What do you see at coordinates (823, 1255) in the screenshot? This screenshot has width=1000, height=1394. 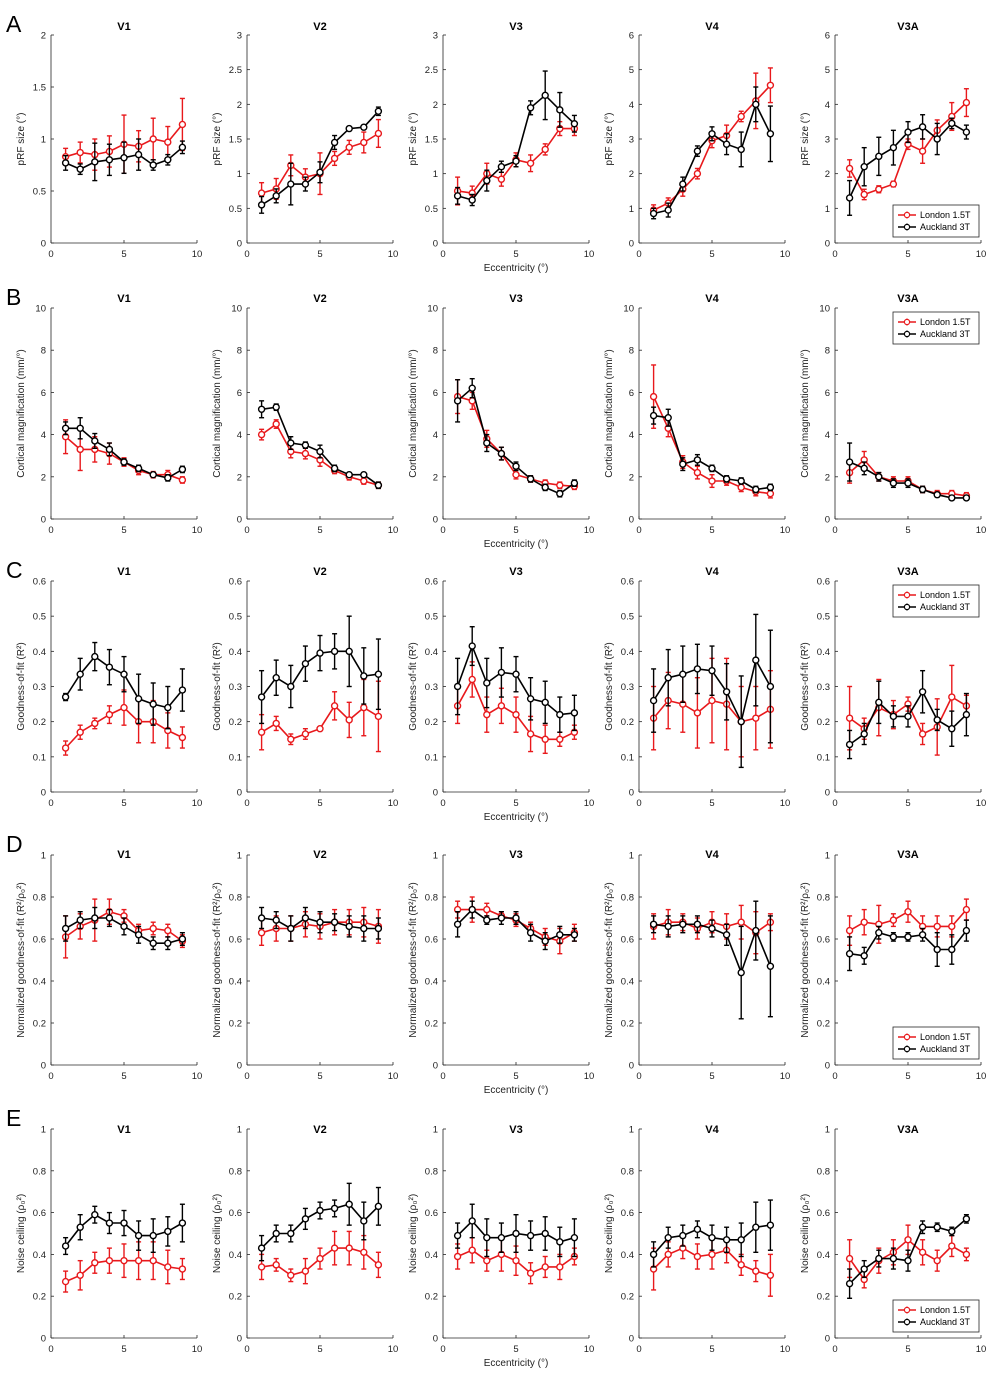 I see `y-tick-label: 0.4` at bounding box center [823, 1255].